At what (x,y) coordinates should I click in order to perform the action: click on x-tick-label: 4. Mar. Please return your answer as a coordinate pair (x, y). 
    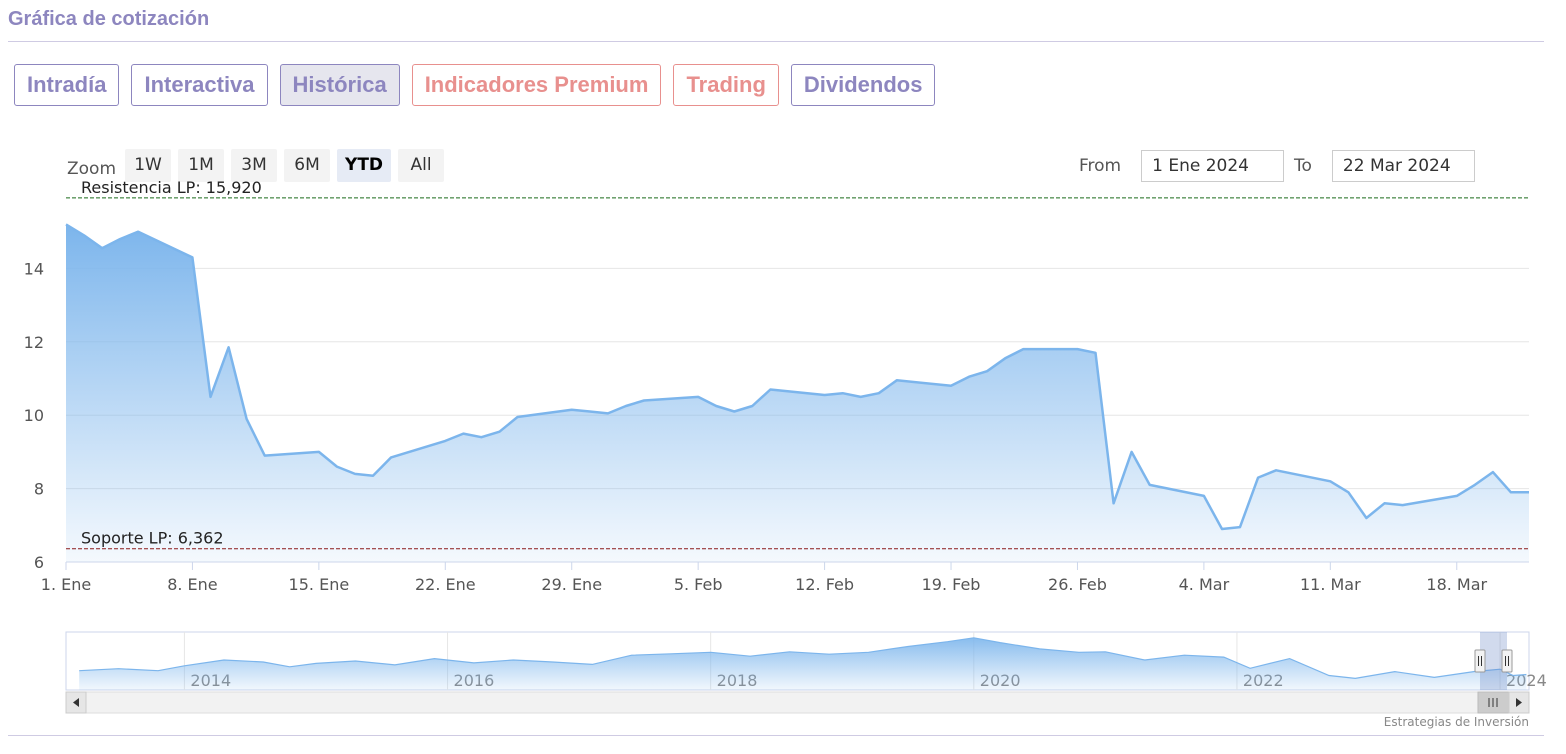
    Looking at the image, I should click on (1204, 584).